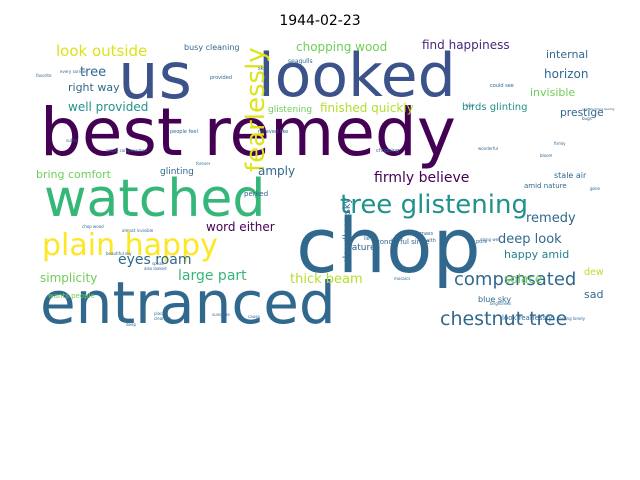 The image size is (640, 480). I want to click on word-remedy: remedy, so click(551, 218).